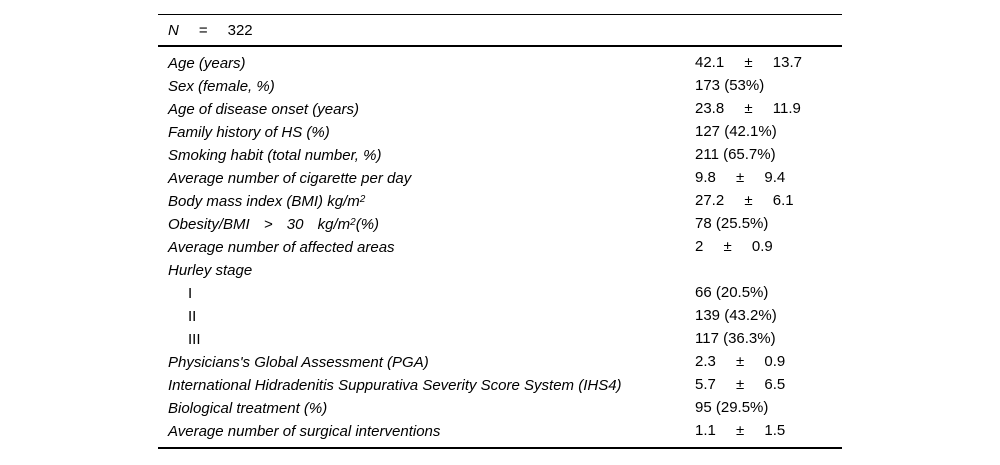  I want to click on table-row: Age of disease onset (years) 23.8 ± 11.9, so click(500, 108).